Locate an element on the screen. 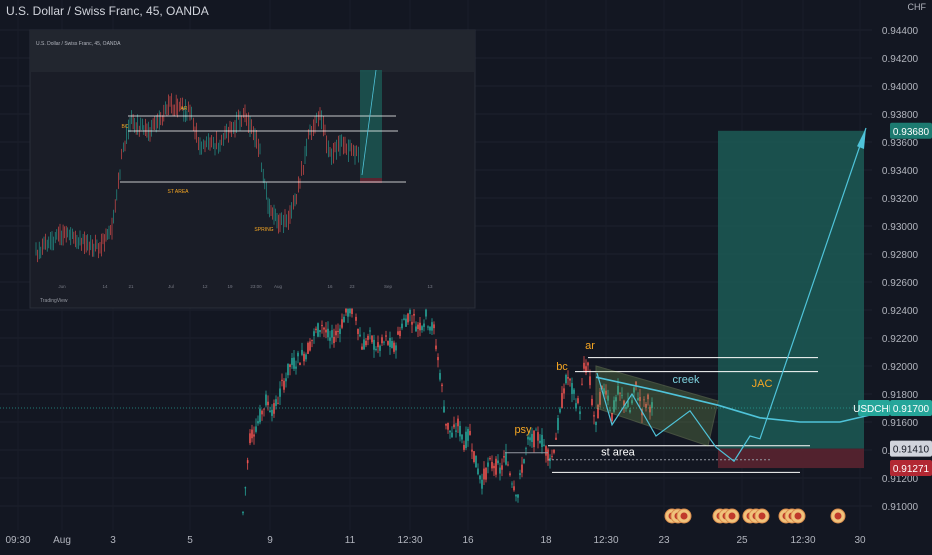 The height and width of the screenshot is (555, 932). x-tick-label: 3 is located at coordinates (113, 540).